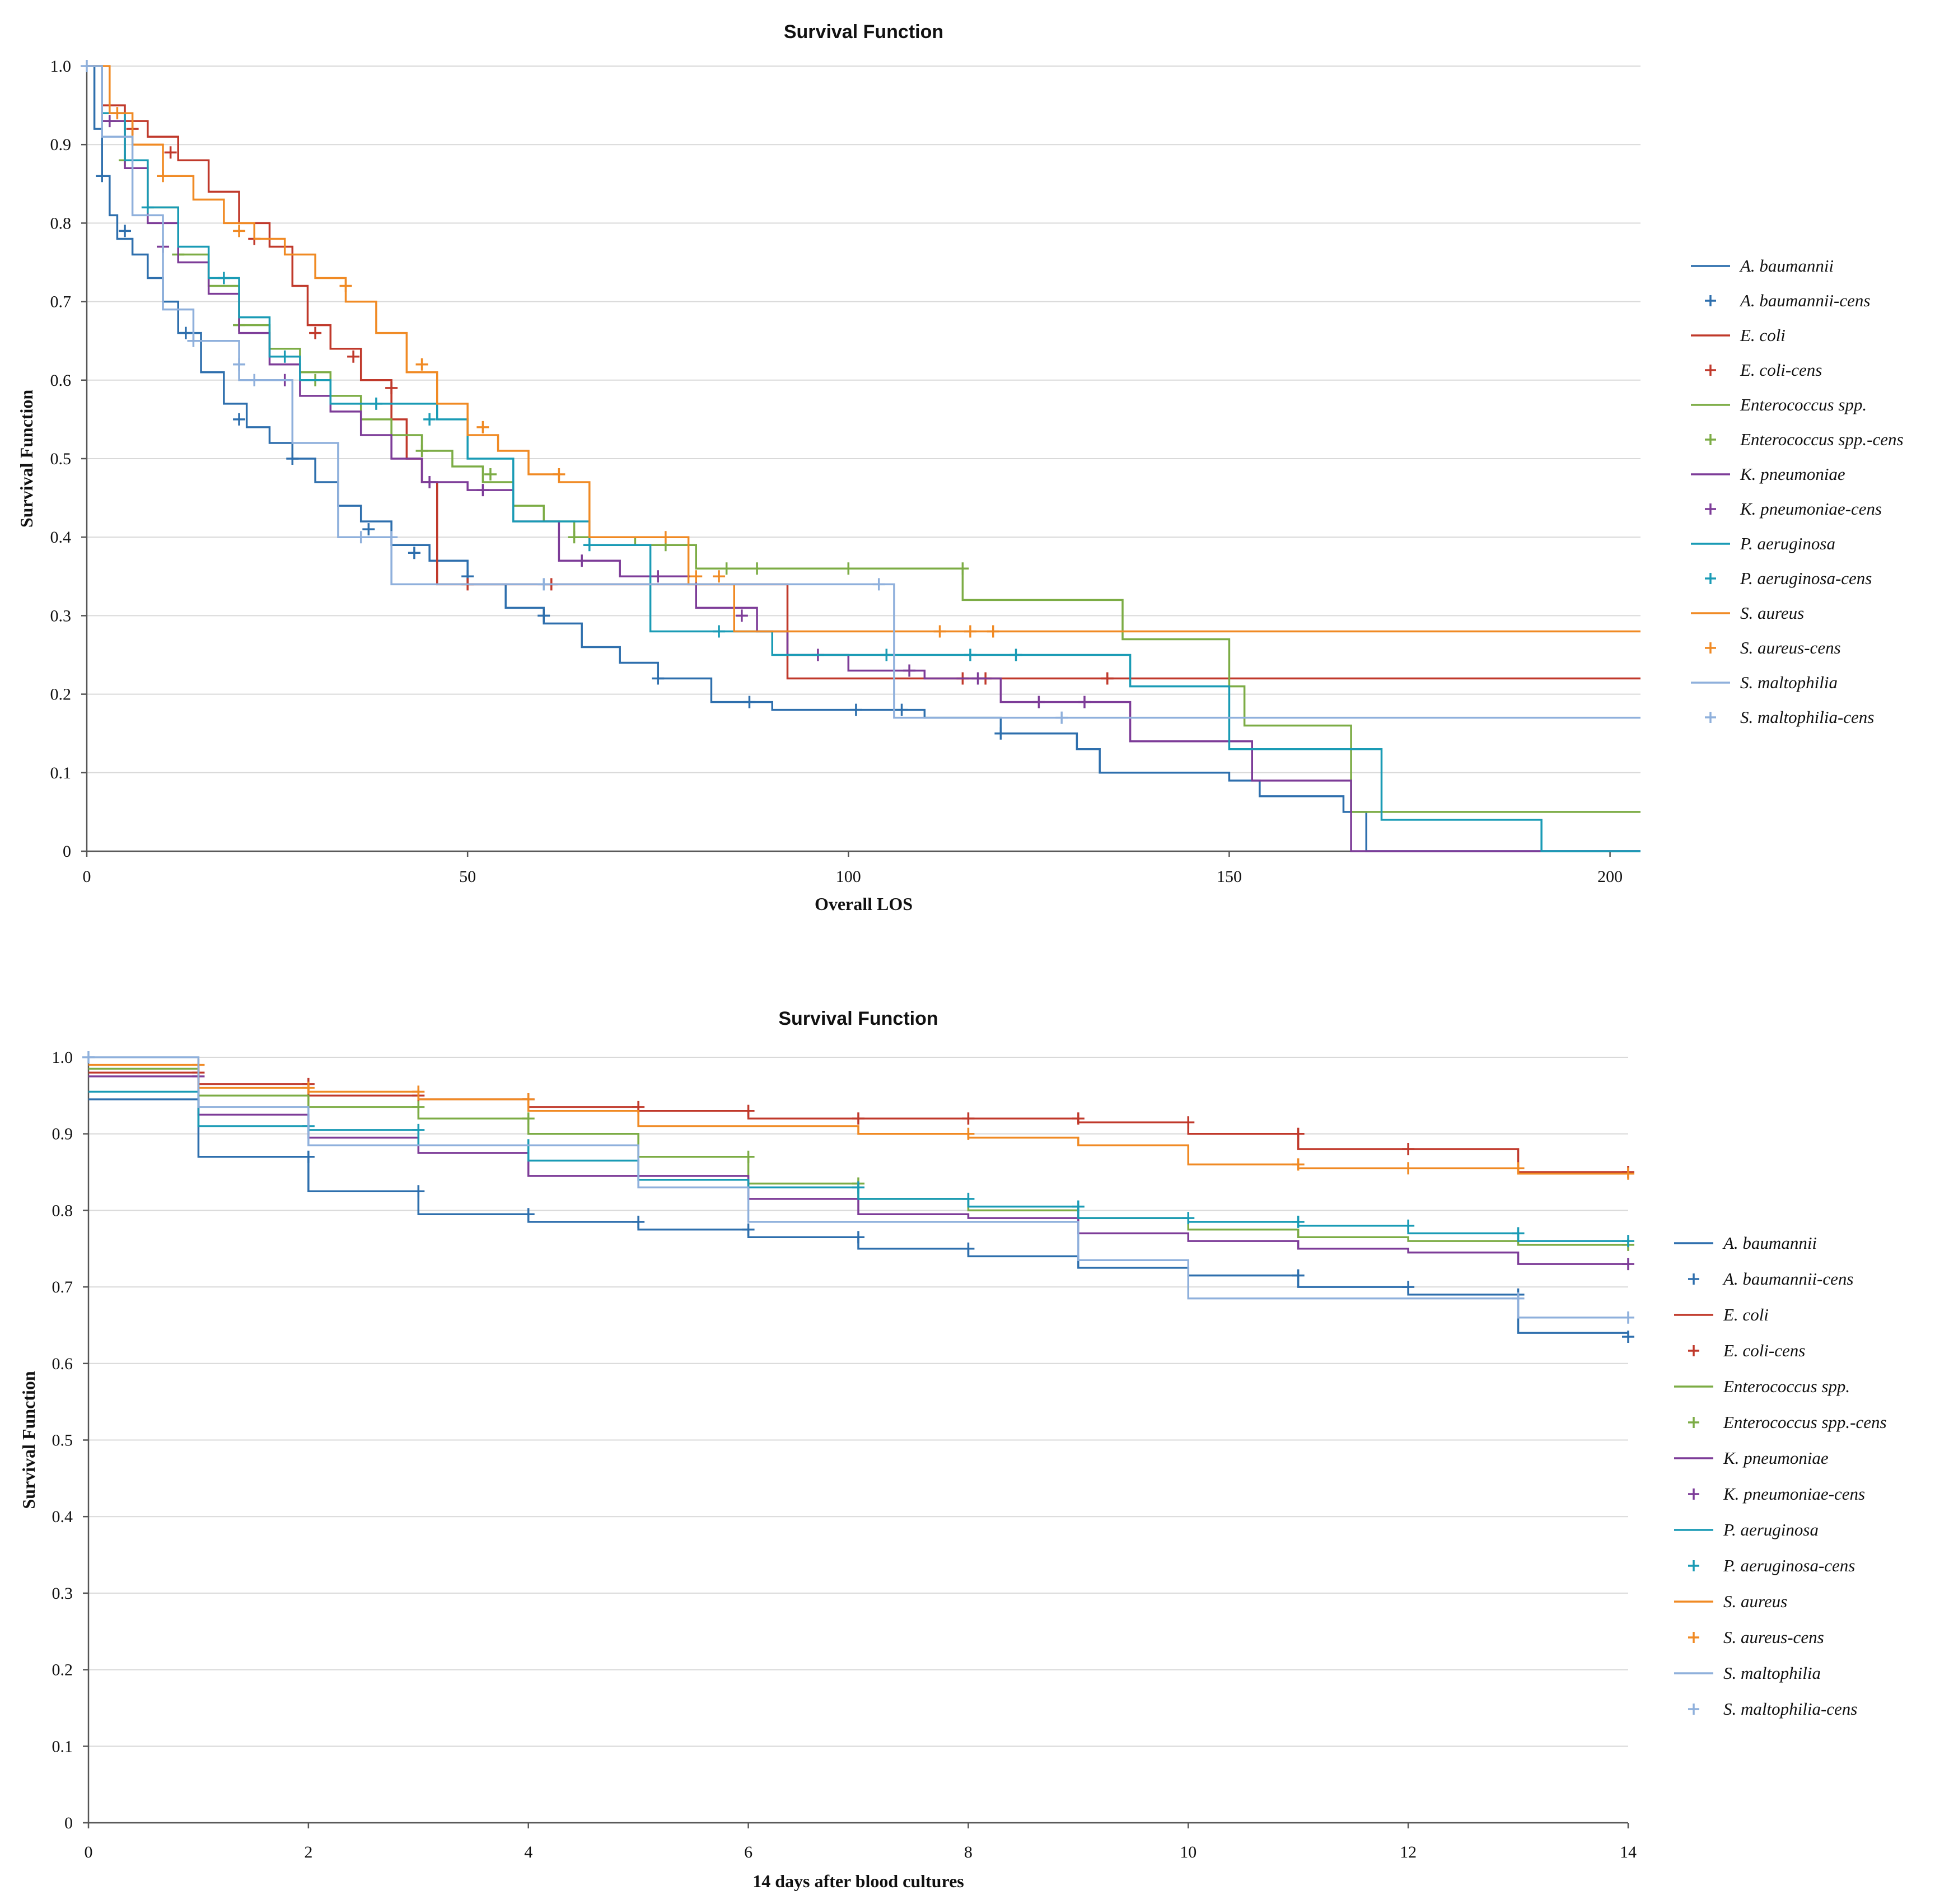  I want to click on top-x-axis-label: Overall LOS, so click(864, 904).